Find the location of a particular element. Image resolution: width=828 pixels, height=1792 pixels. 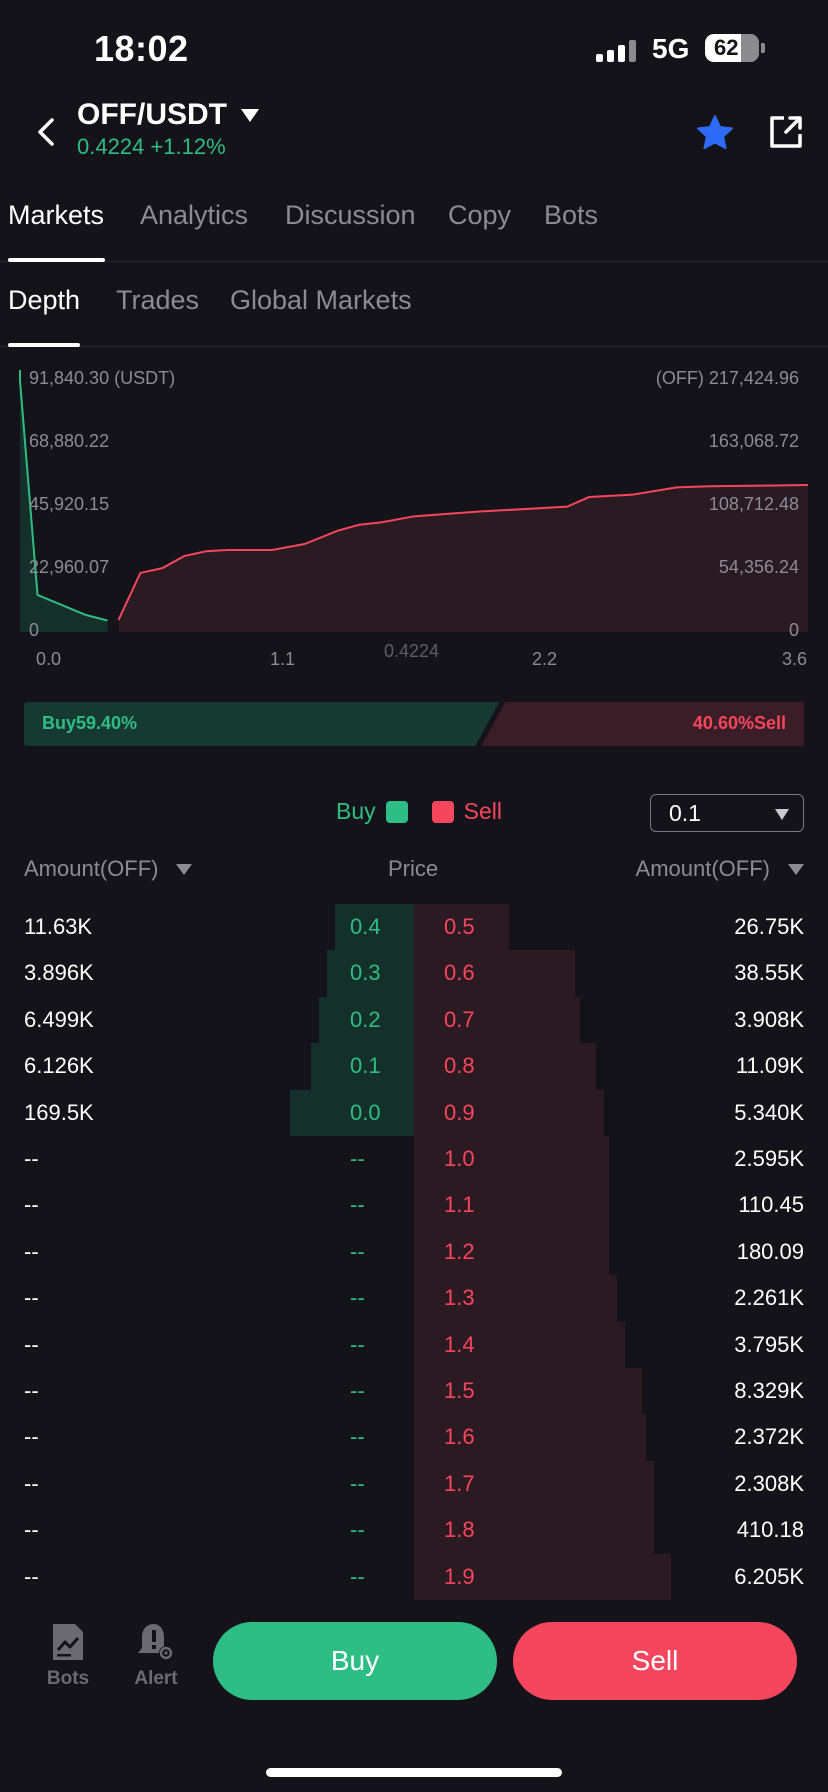

orderbook-row: -- -- 1.5 8.329K is located at coordinates (414, 1391).